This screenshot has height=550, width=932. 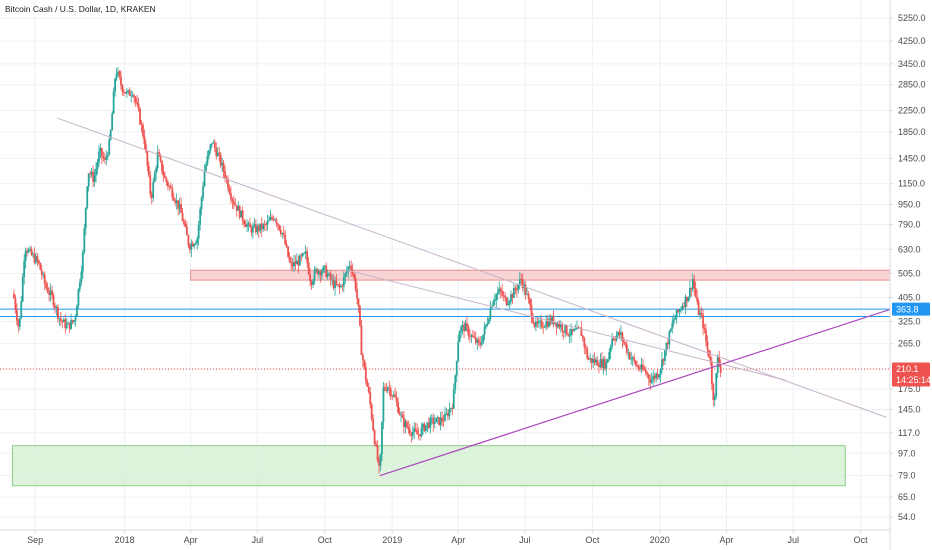 I want to click on x-tick-label-1: 2018, so click(x=125, y=540).